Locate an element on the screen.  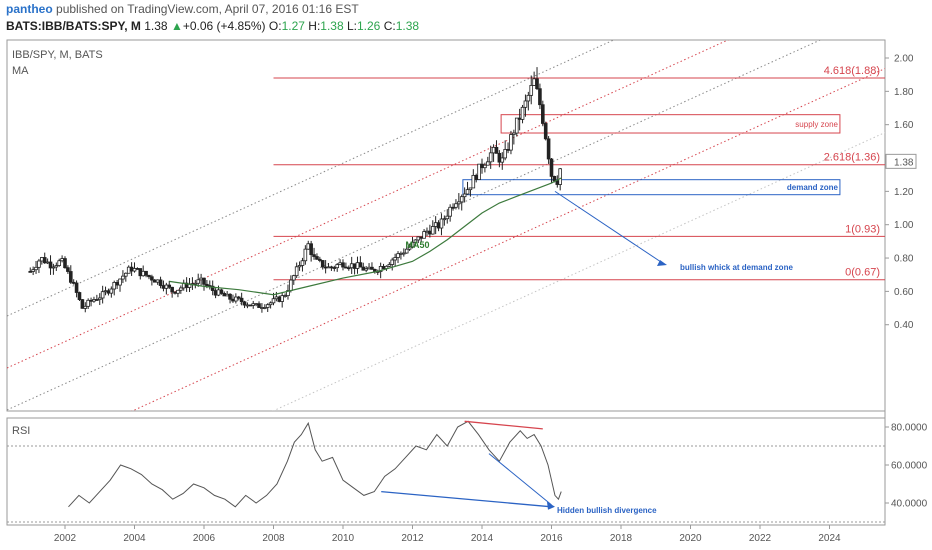
fib-label: 2.618(1.36) is located at coordinates (852, 158).